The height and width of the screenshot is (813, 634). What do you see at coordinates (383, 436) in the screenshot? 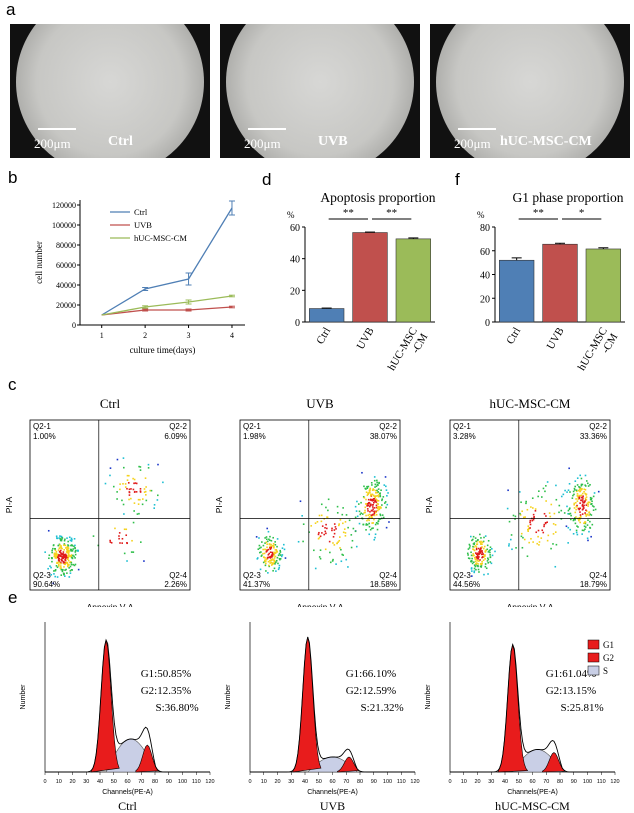
I see `quadrant-value: 38.07%` at bounding box center [383, 436].